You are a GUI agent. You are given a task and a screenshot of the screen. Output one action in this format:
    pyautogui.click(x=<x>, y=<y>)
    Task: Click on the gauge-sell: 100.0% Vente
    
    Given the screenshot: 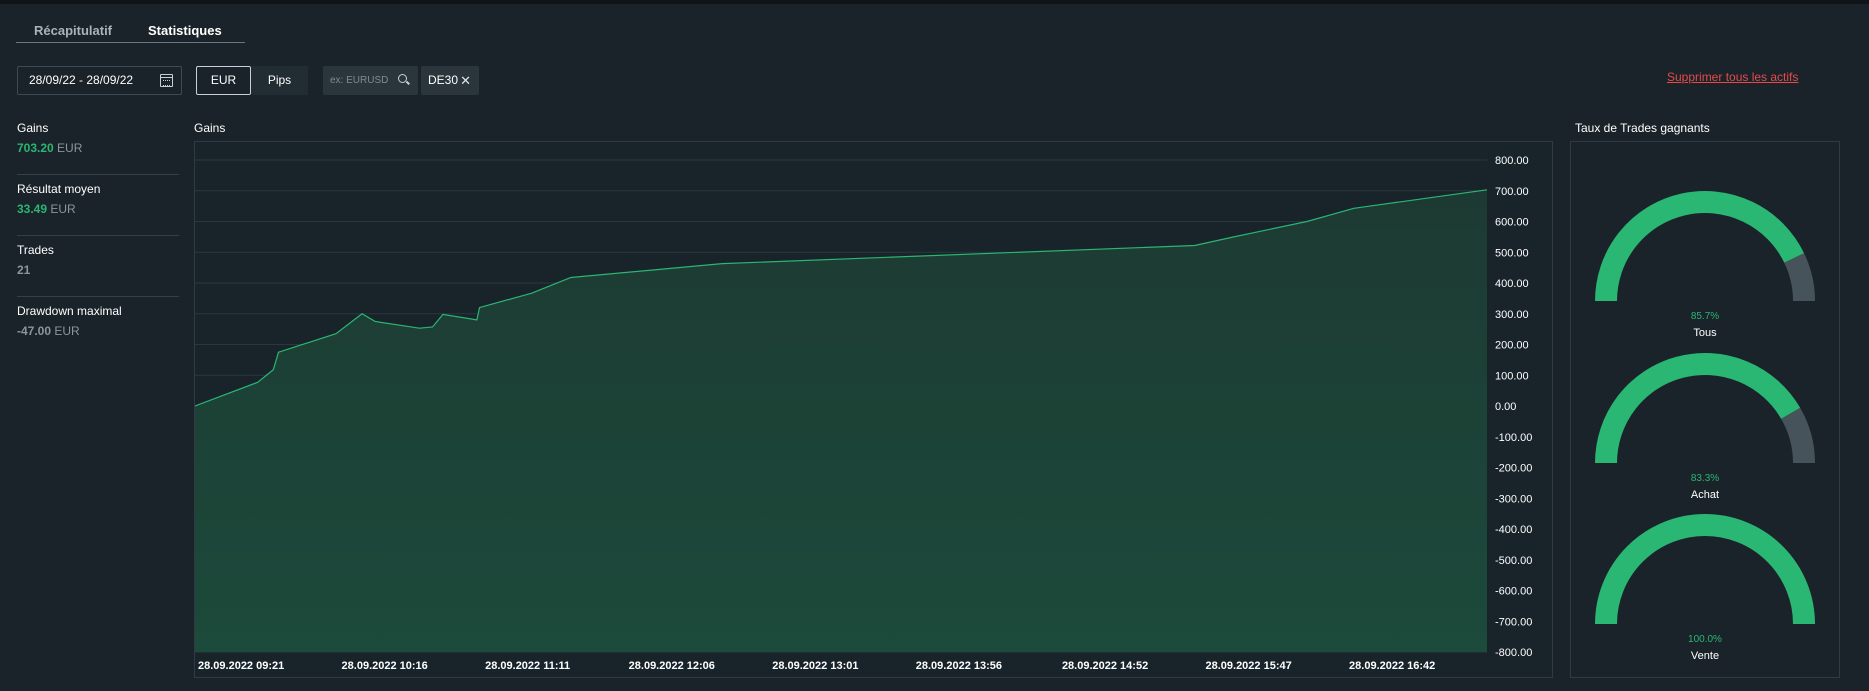 What is the action you would take?
    pyautogui.click(x=1705, y=586)
    